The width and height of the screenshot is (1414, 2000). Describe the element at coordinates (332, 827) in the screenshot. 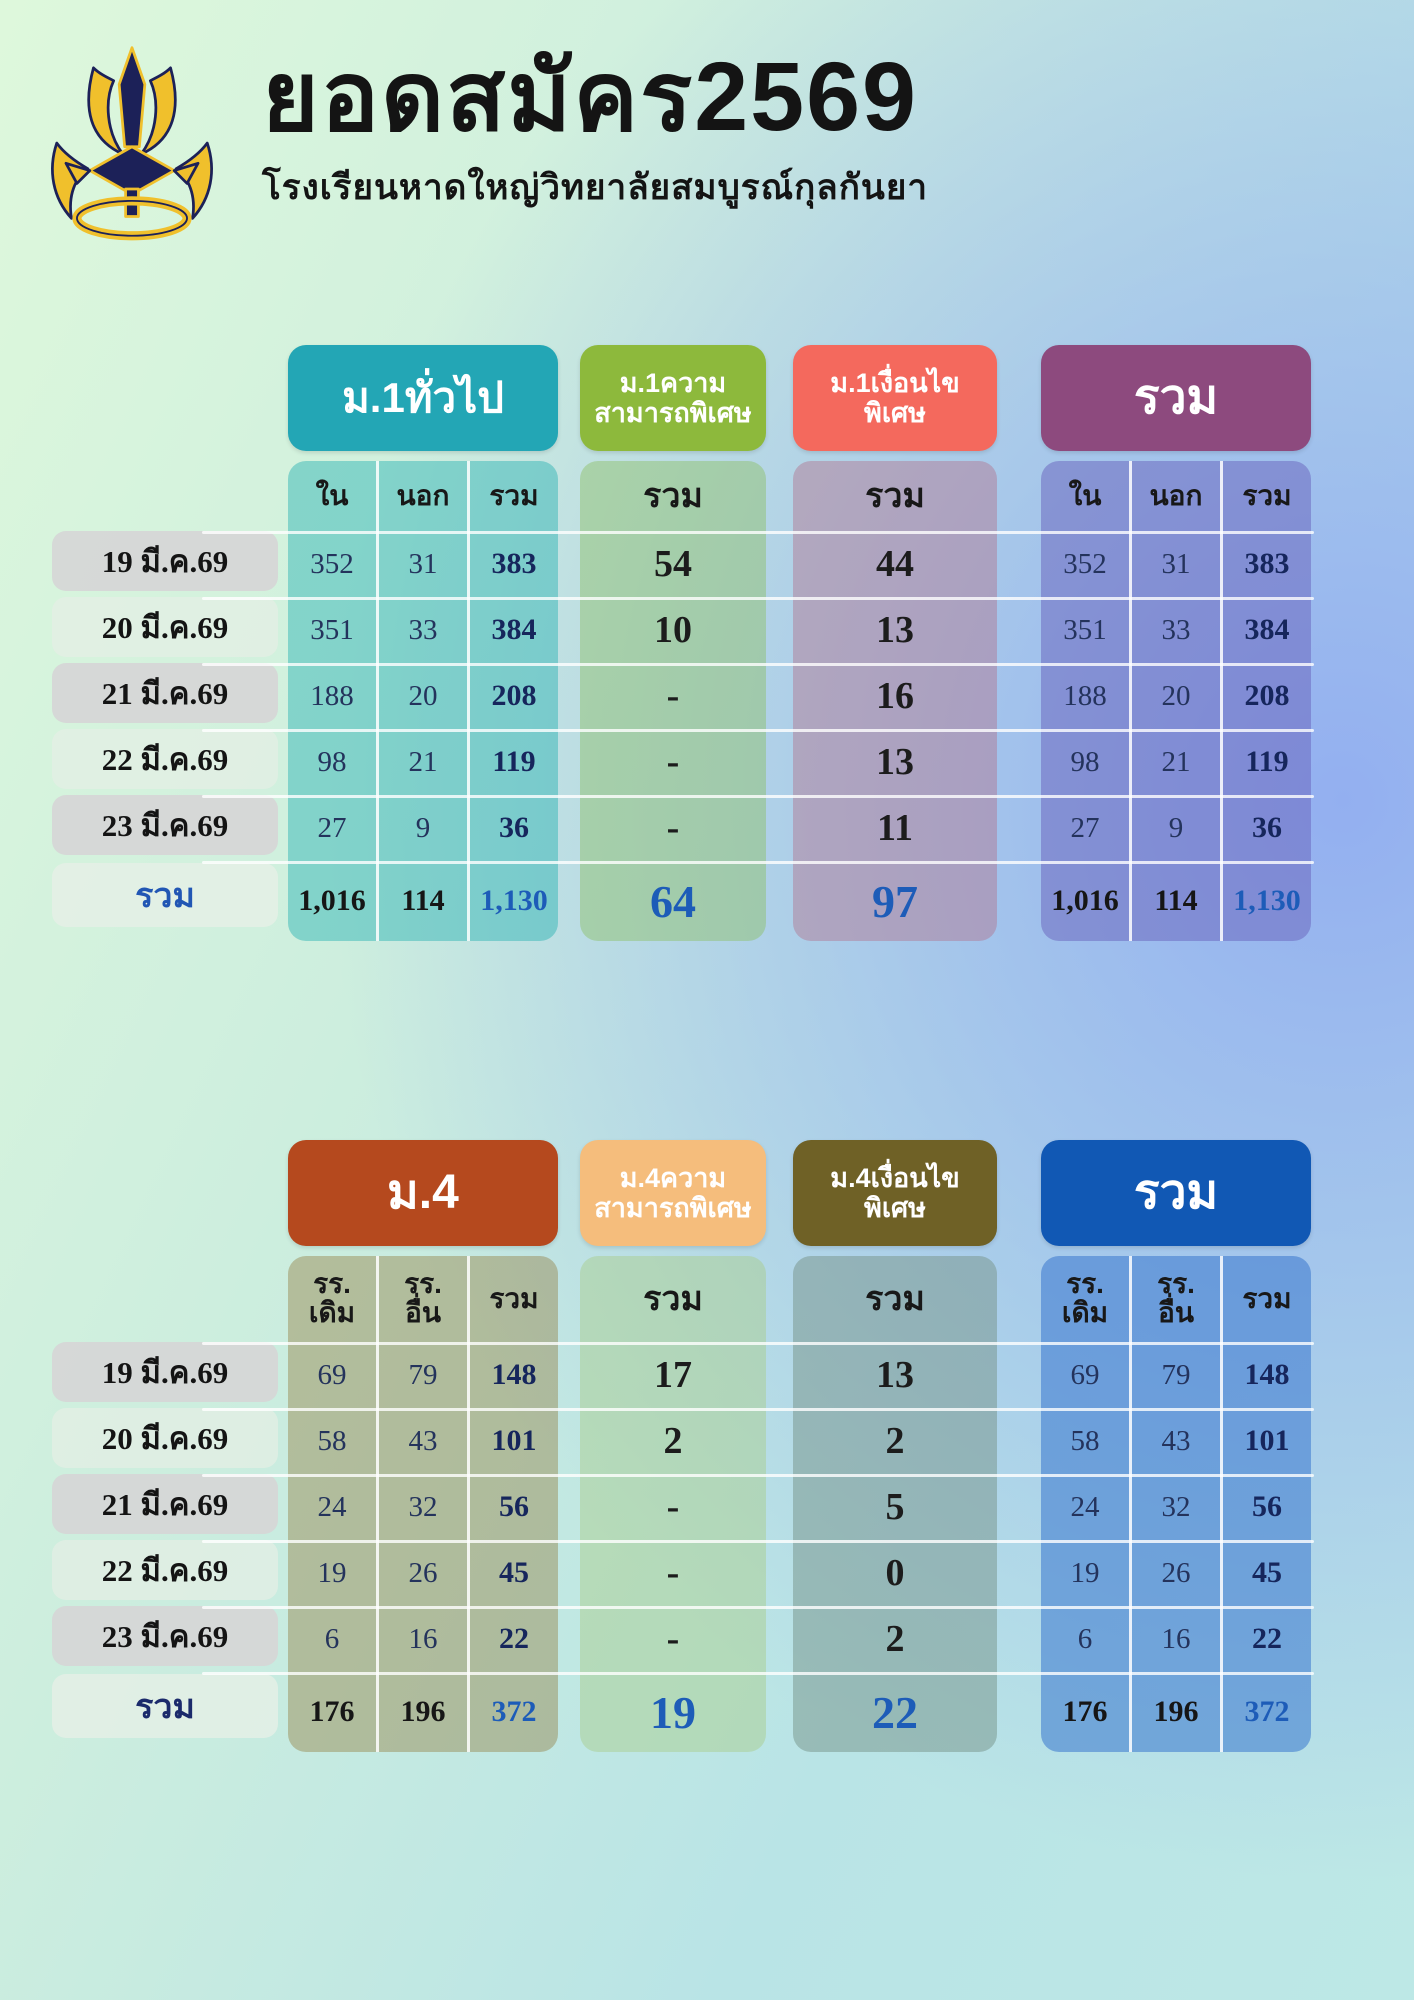

I see `value-cell: 27` at that location.